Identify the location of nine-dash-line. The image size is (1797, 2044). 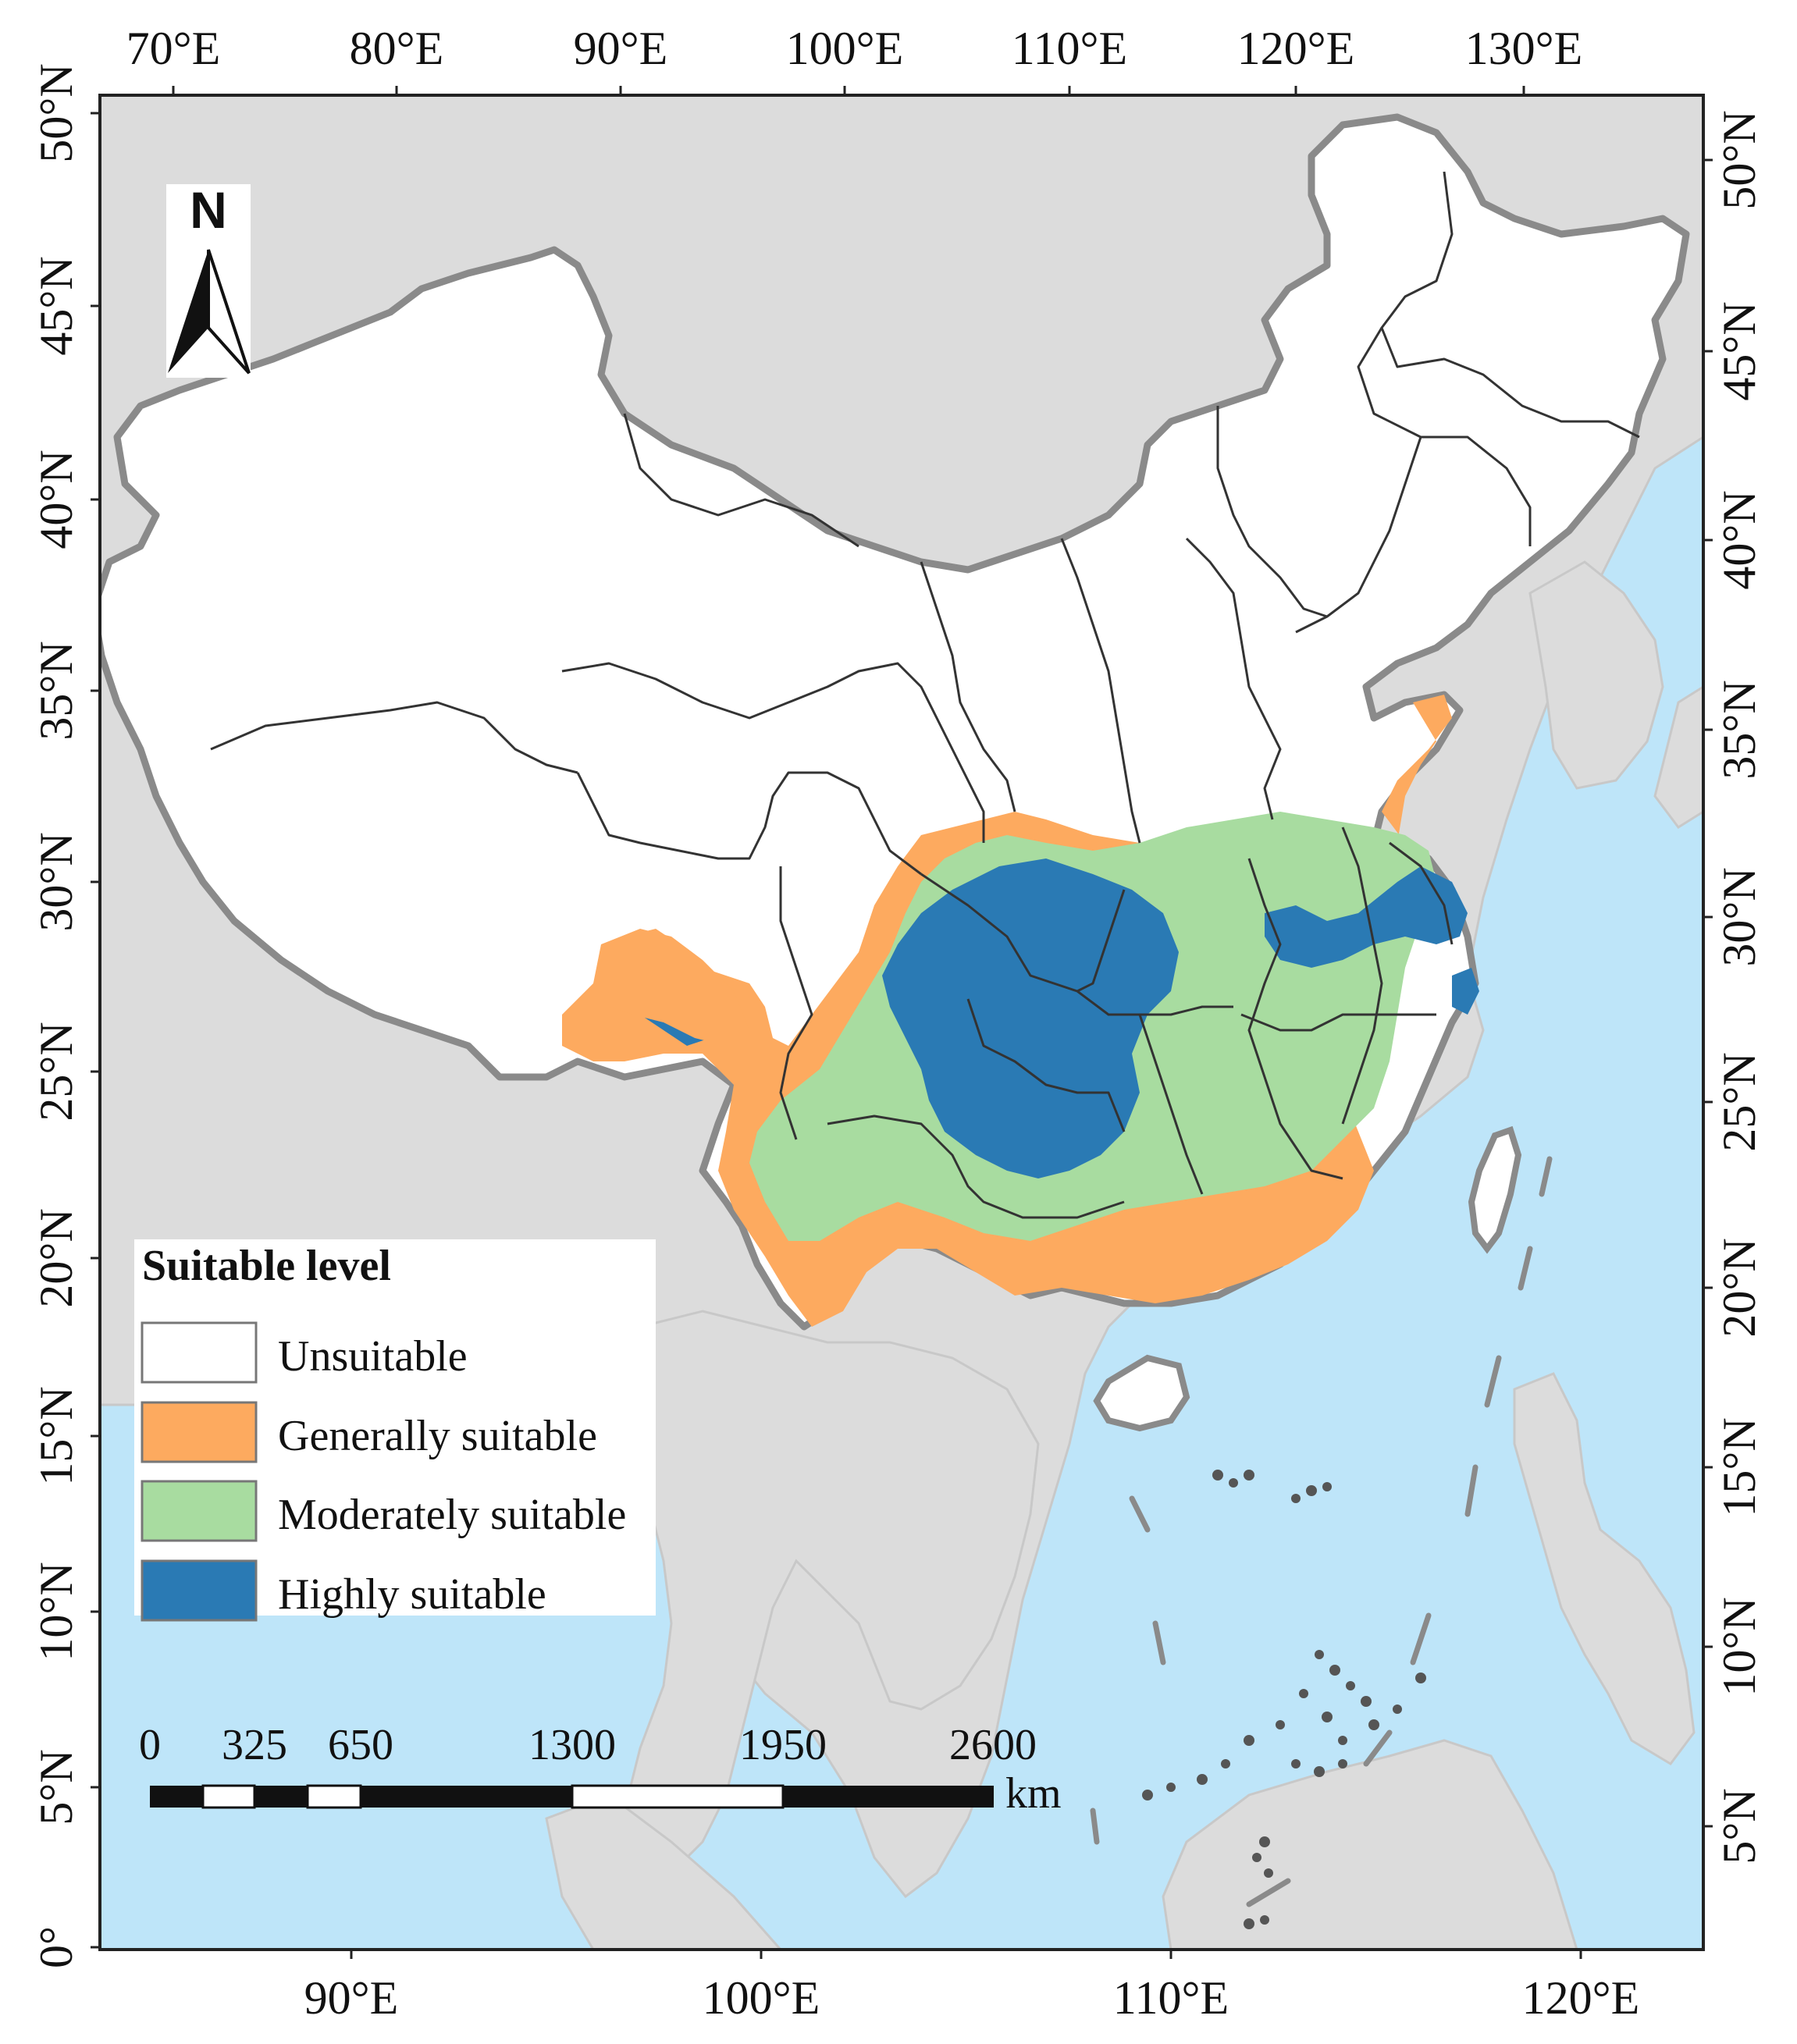
(1321, 1531).